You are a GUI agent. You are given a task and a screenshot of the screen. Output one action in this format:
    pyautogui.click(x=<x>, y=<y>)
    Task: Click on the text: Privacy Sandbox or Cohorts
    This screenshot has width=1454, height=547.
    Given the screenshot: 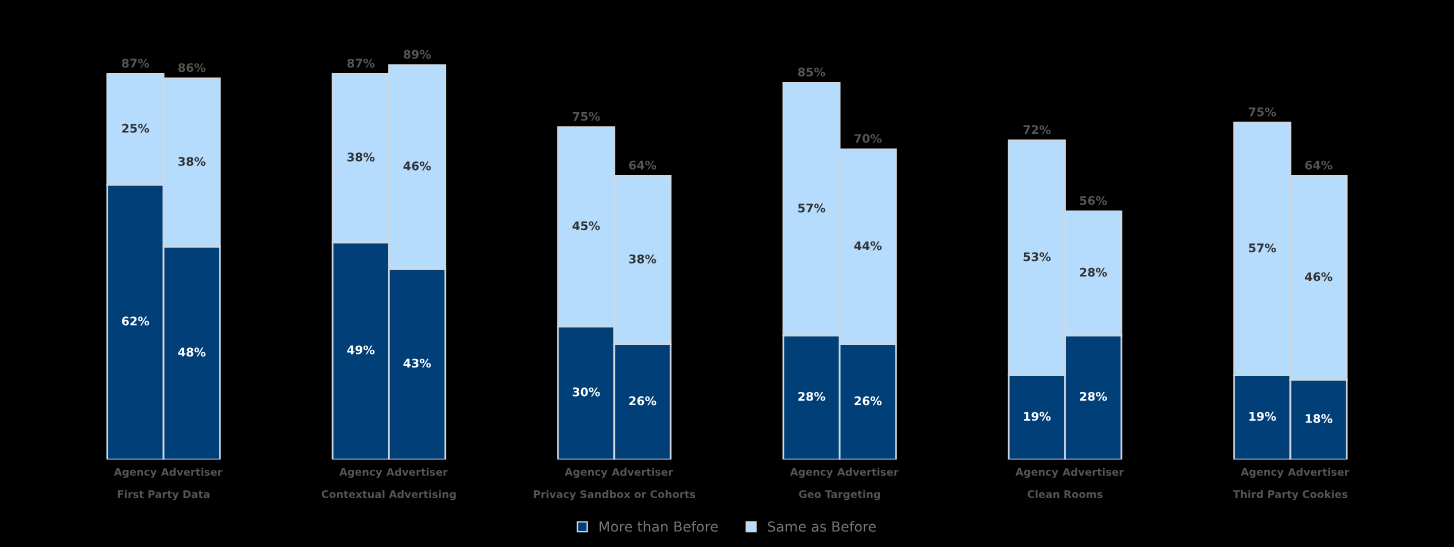 What is the action you would take?
    pyautogui.click(x=614, y=495)
    